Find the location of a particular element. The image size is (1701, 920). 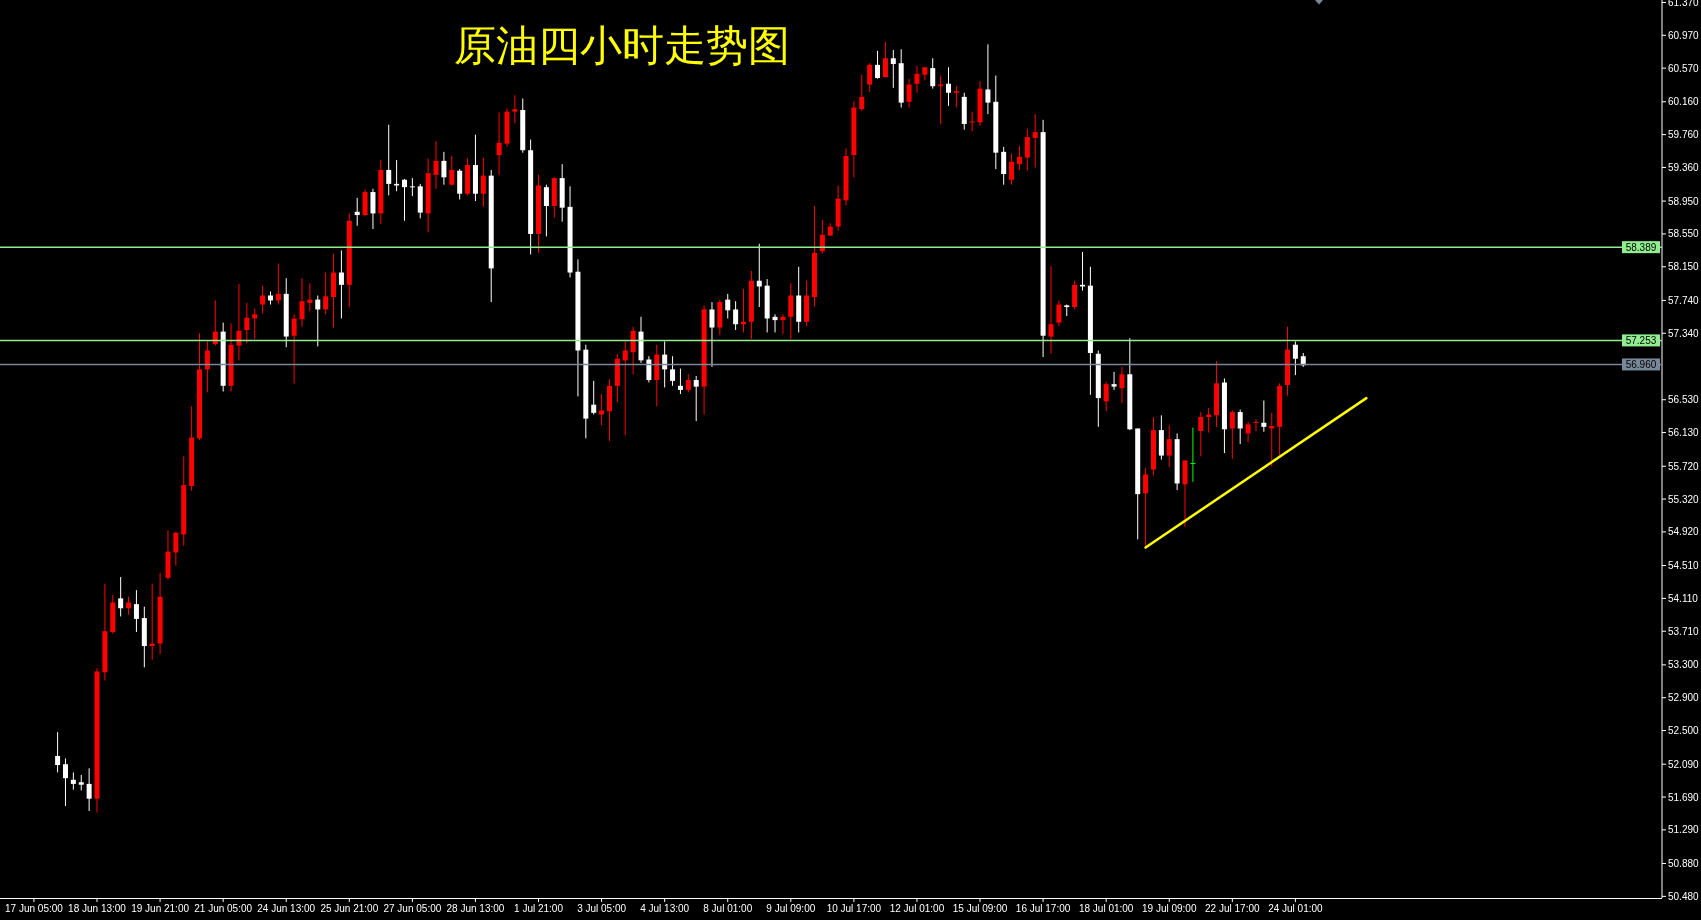

y-tick-label: 54.510 is located at coordinates (1683, 566).